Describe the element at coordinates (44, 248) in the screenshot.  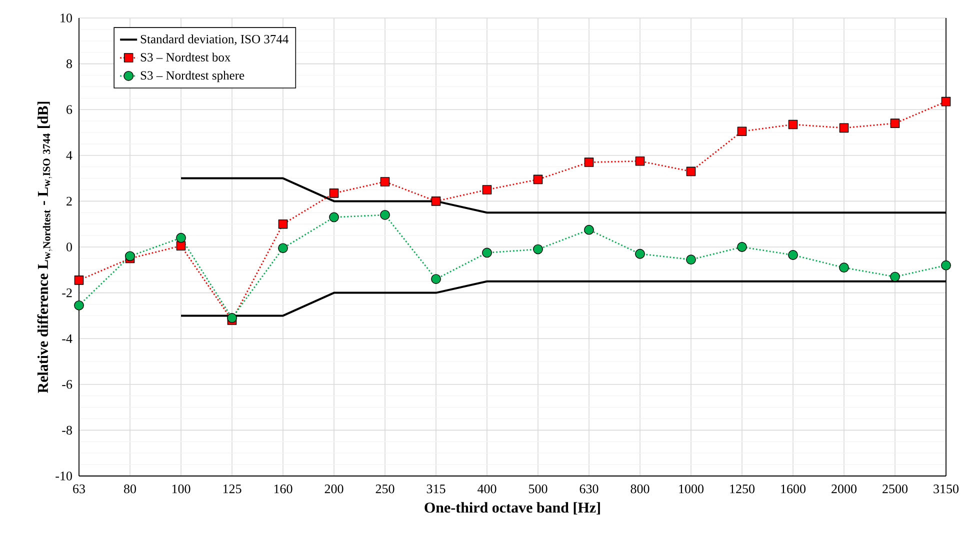
I see `y-axis-title: $\textbf{Relative difference }\mathbf{L_{w,Nordtest}}\textbf{ - }\mathbf{L_{w,ISO\ 3744}}\textbf{ [dB]}$` at that location.